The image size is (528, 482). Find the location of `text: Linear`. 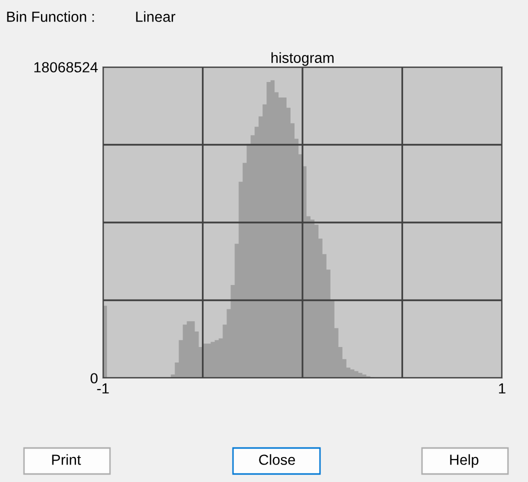

text: Linear is located at coordinates (156, 16).